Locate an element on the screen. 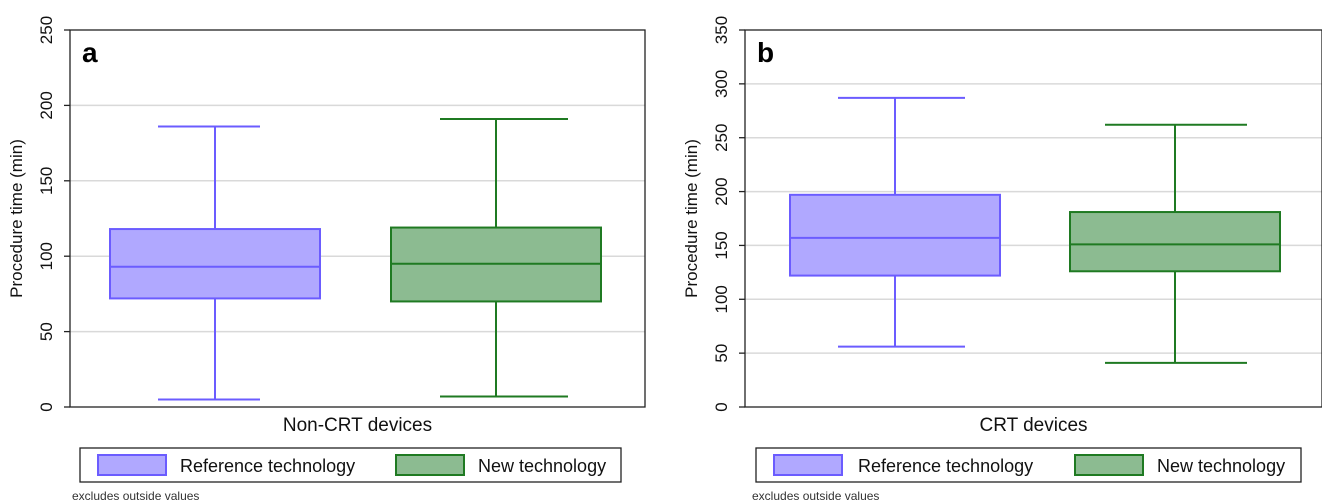 The image size is (1322, 503). panel-label: b is located at coordinates (765, 52).